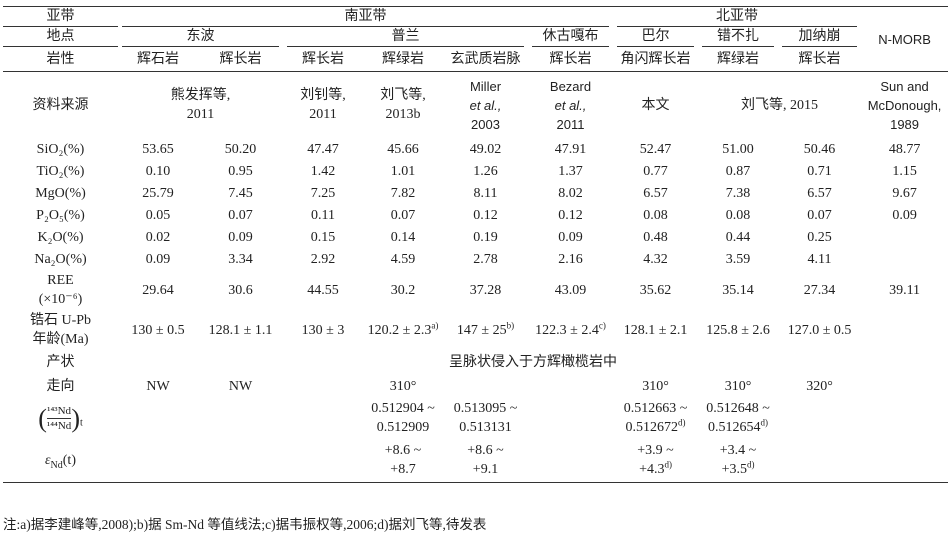 Image resolution: width=950 pixels, height=541 pixels. Describe the element at coordinates (819, 237) in the screenshot. I see `table-cell: 0.25` at that location.